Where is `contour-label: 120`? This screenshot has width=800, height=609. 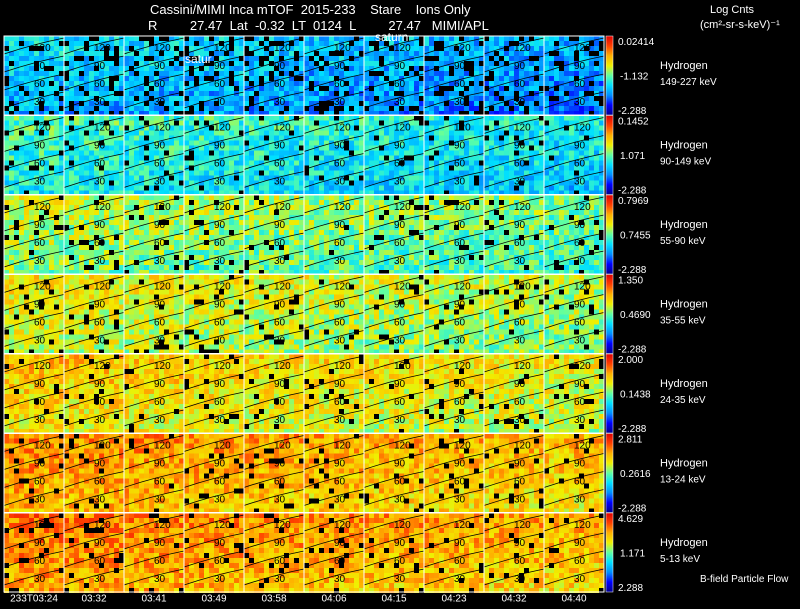 contour-label: 120 is located at coordinates (222, 207).